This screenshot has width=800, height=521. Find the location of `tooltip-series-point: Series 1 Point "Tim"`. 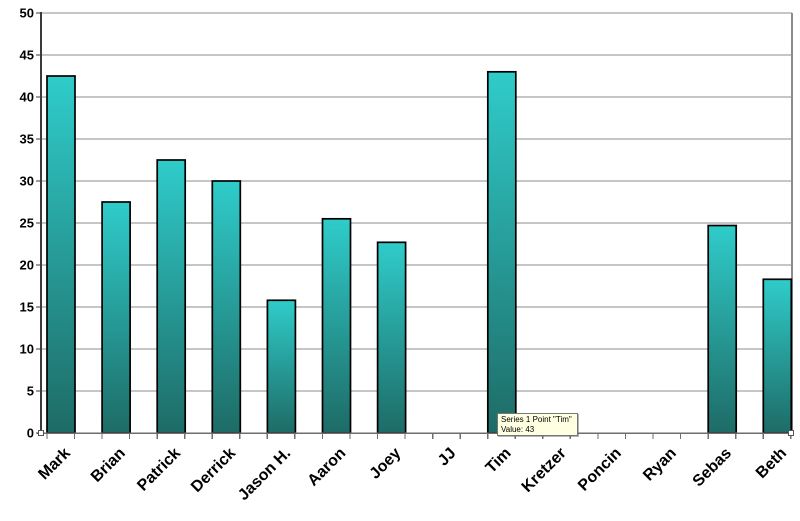

tooltip-series-point: Series 1 Point "Tim" is located at coordinates (536, 419).